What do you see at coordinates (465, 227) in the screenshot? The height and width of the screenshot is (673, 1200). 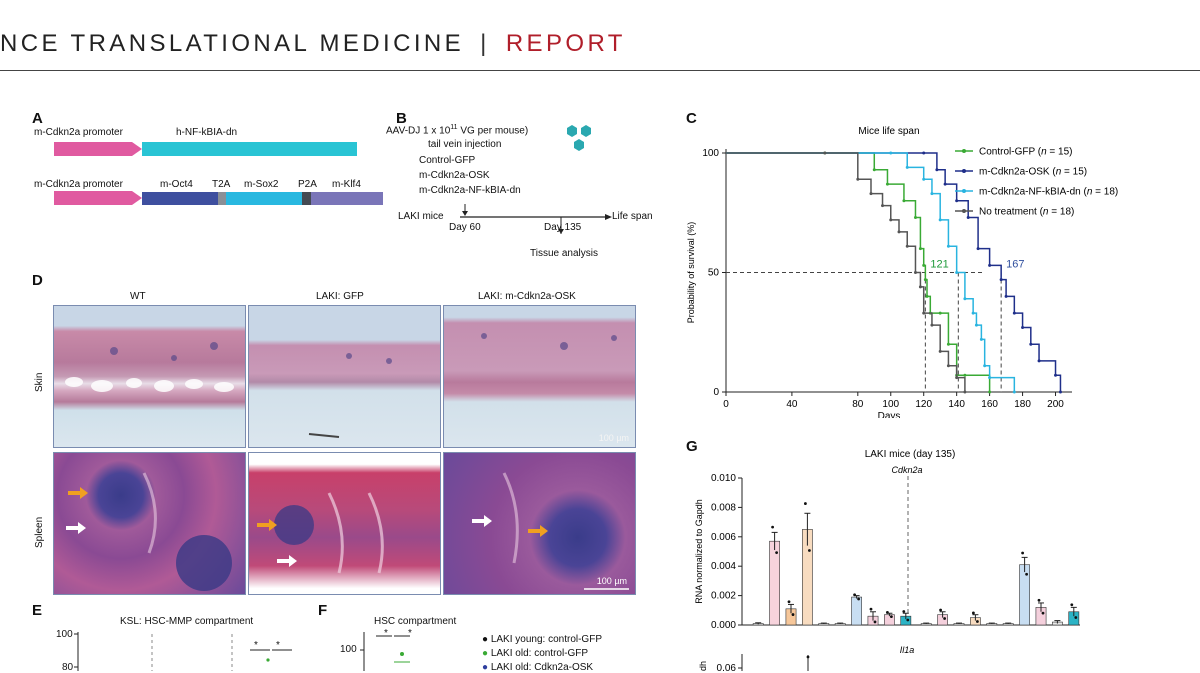 I see `day60-label: Day 60` at bounding box center [465, 227].